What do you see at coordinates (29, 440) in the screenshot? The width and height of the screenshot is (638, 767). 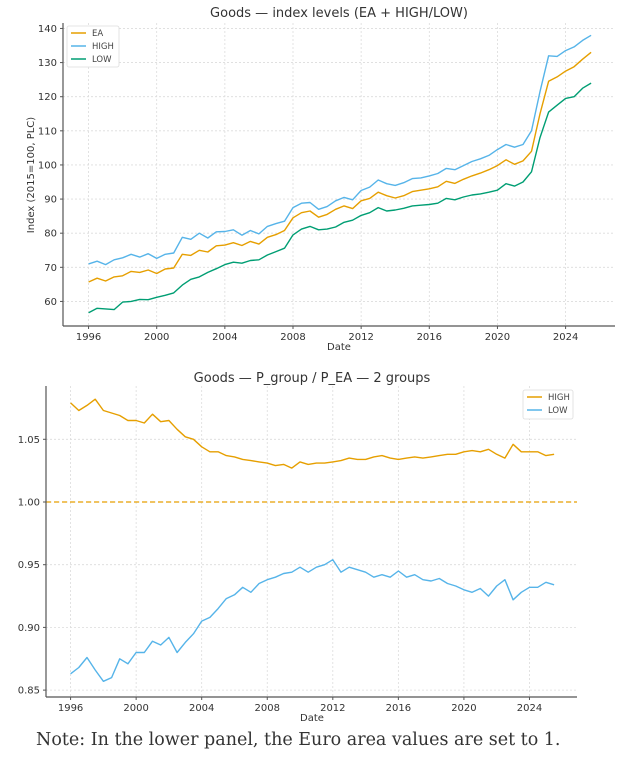 I see `y-tick-label: 1.05` at bounding box center [29, 440].